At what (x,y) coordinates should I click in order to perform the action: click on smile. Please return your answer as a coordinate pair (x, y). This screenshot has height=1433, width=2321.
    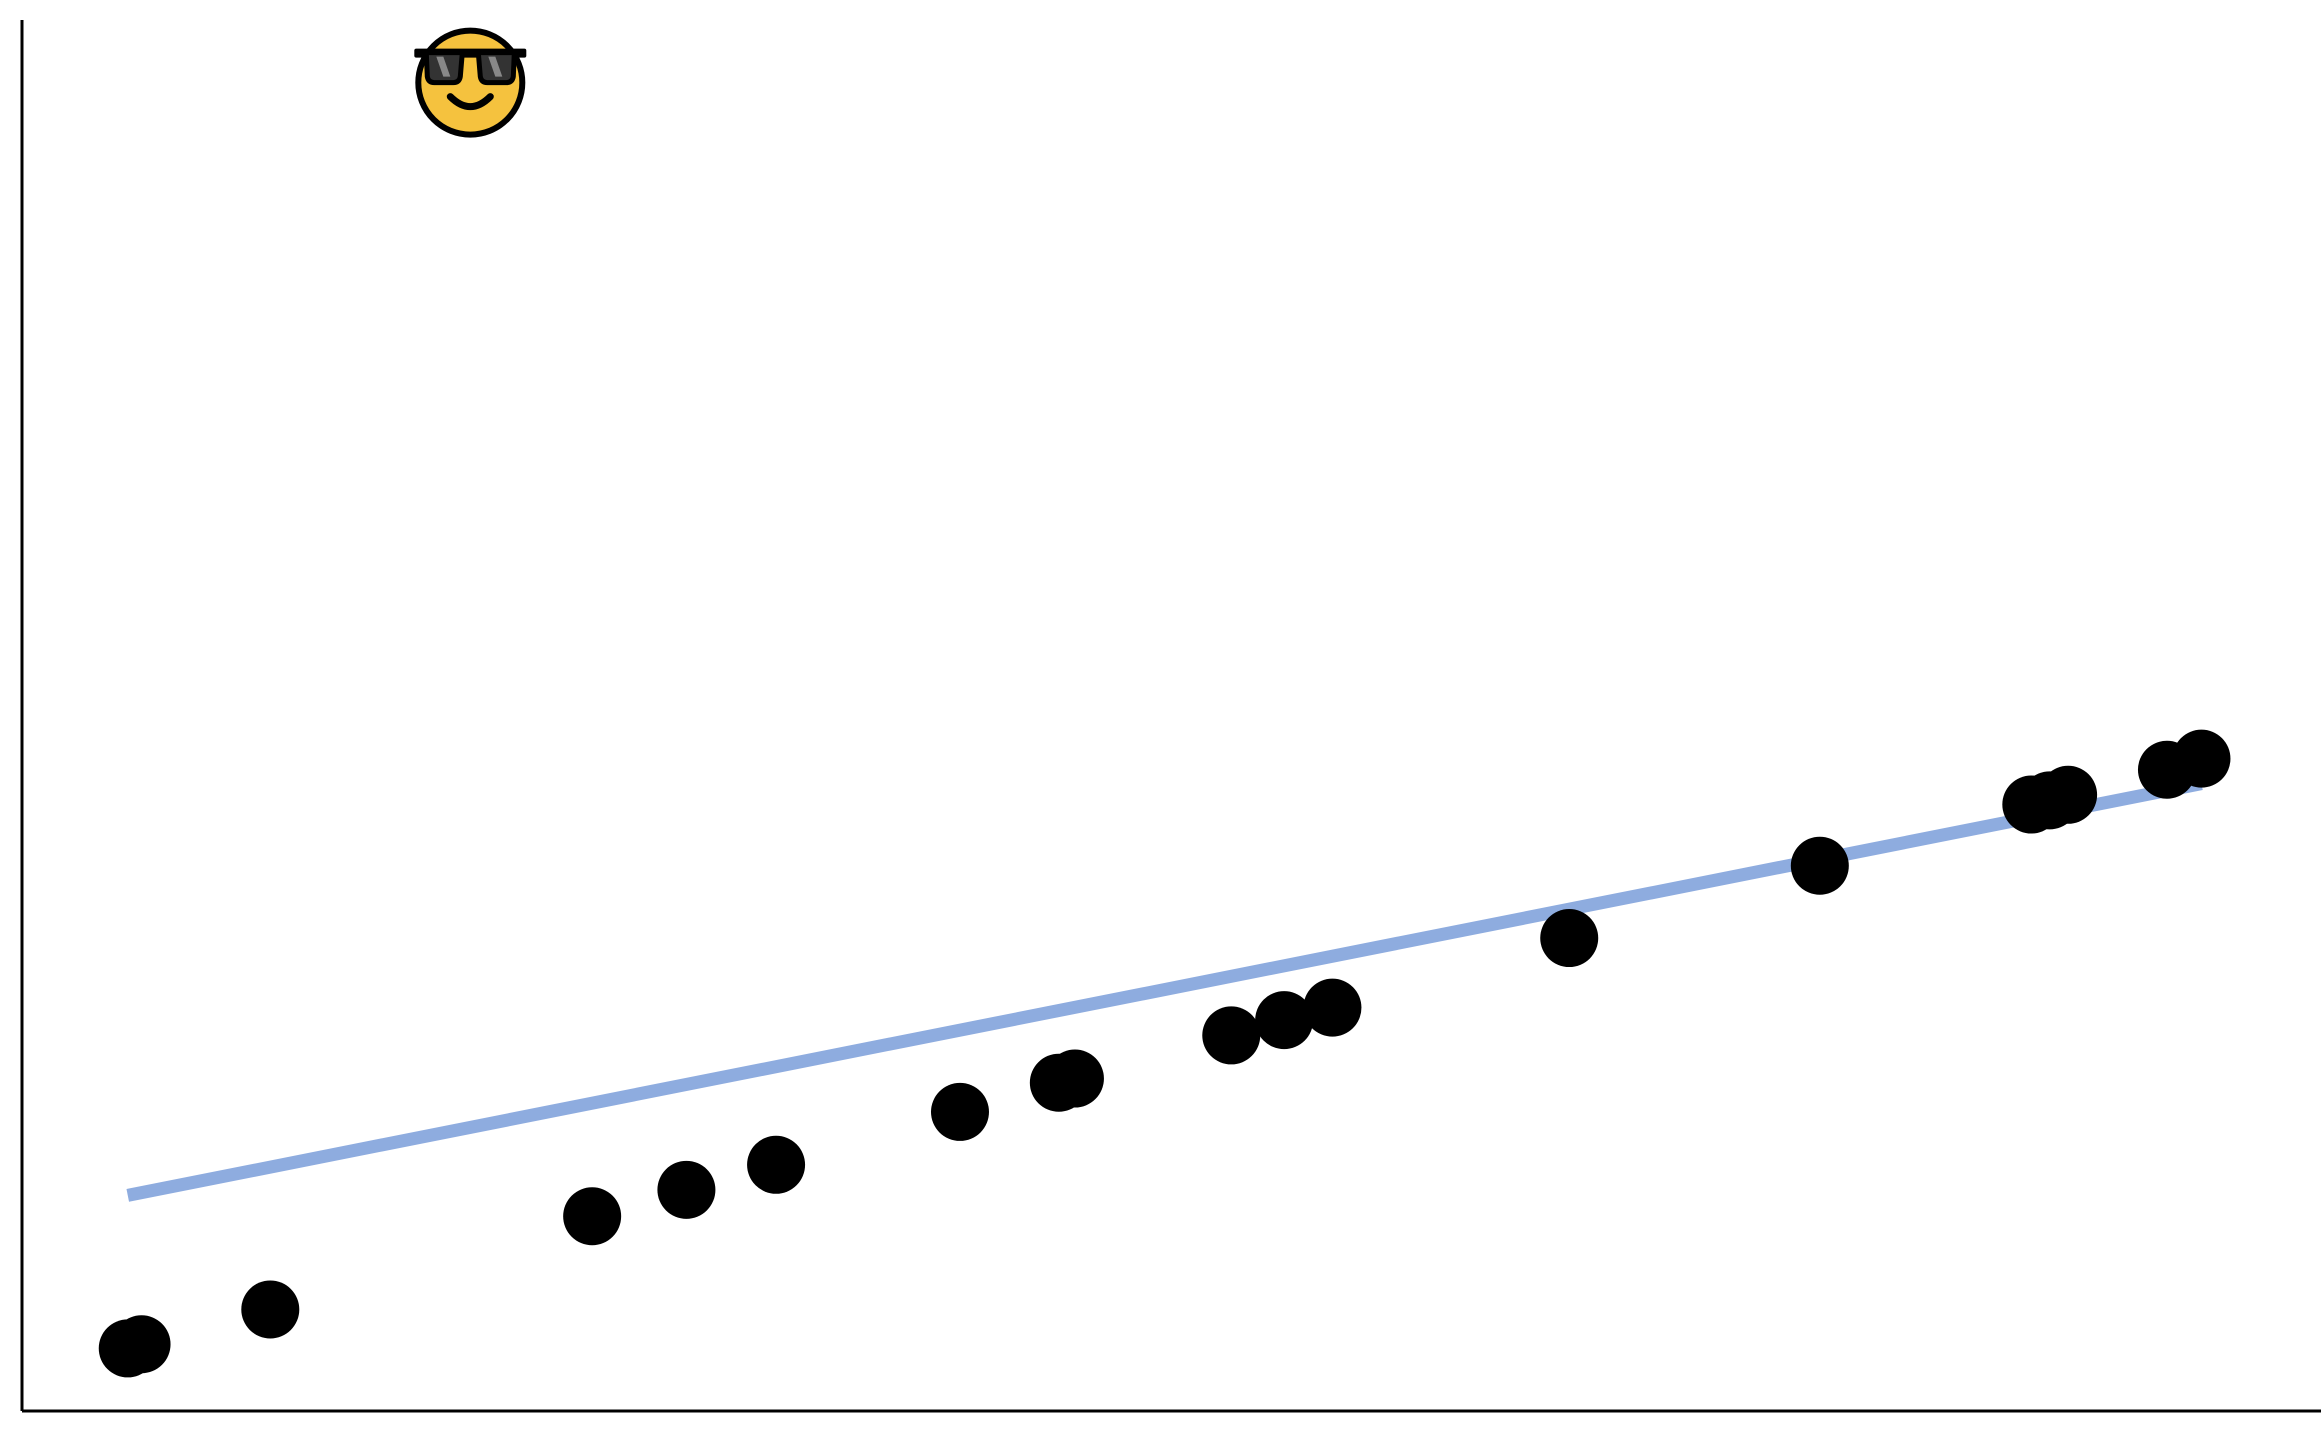
    Looking at the image, I should click on (470, 102).